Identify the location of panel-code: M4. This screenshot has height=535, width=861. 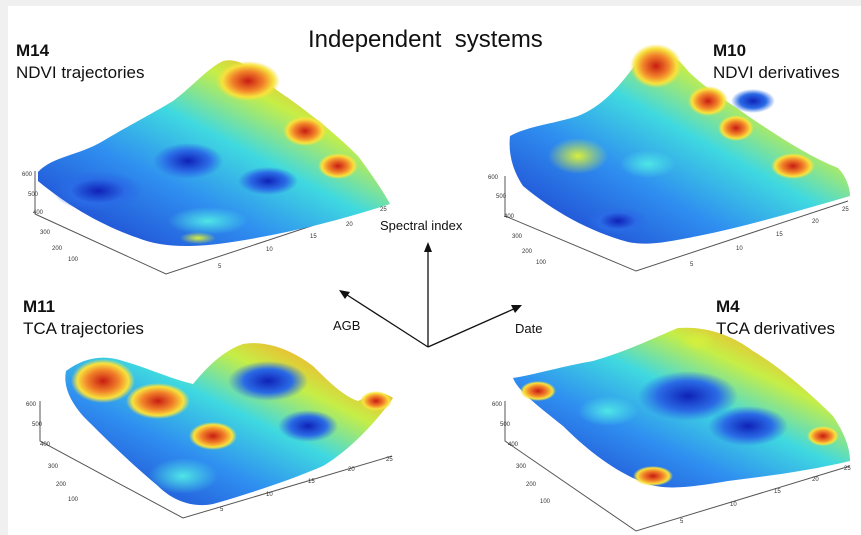
(728, 306).